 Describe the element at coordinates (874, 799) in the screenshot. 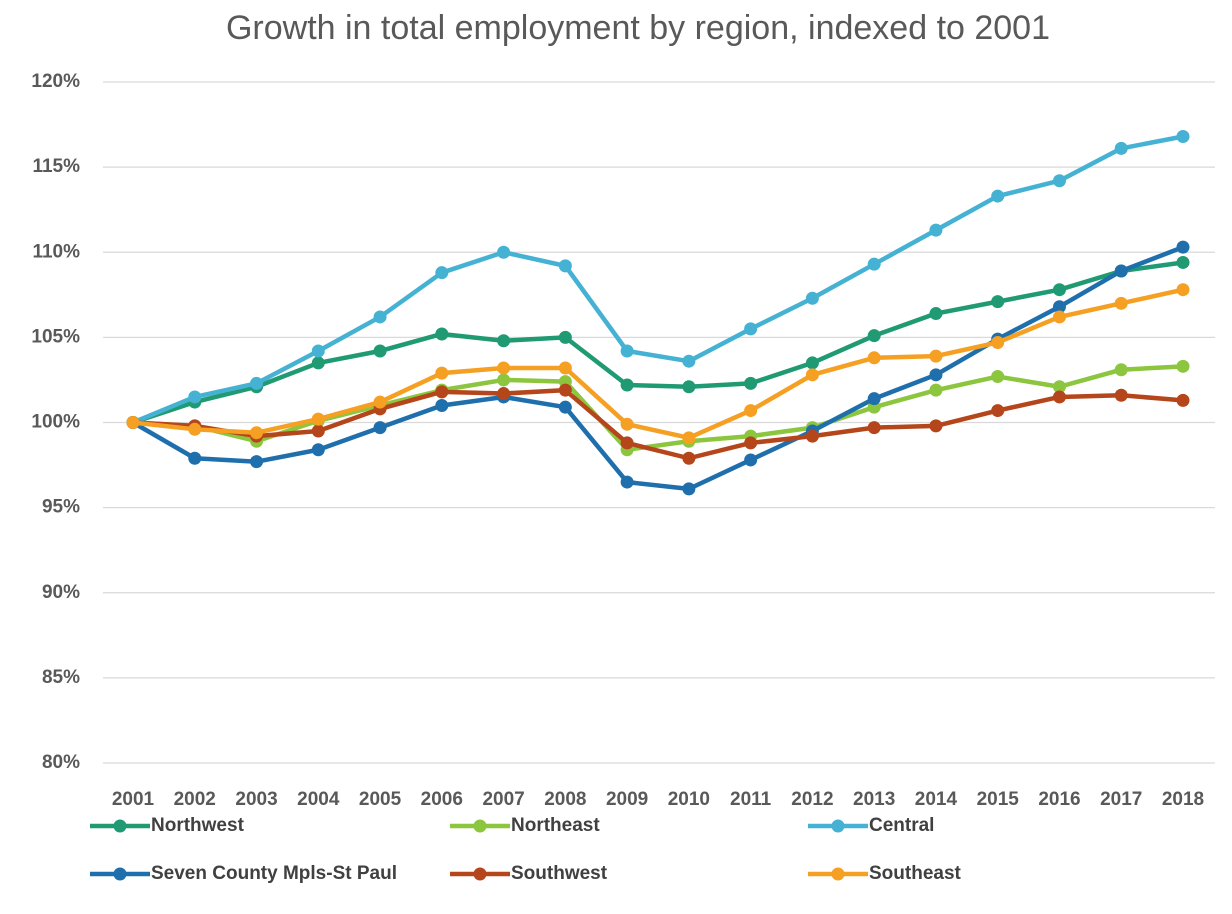

I see `x-tick-label: 2013` at that location.